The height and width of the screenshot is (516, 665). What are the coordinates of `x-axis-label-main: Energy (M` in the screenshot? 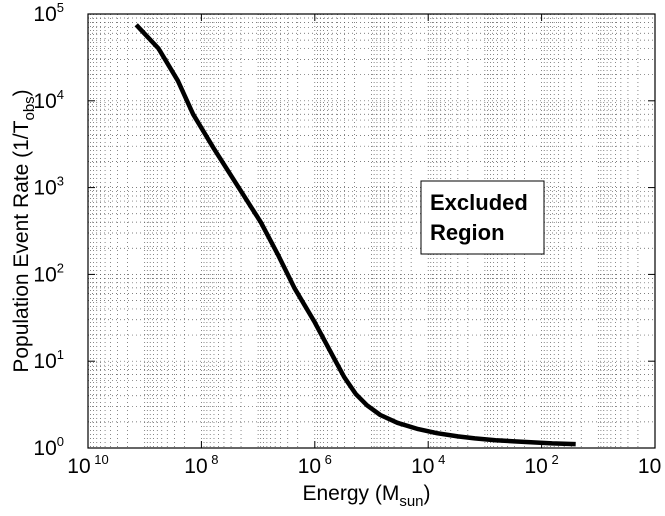 It's located at (350, 493).